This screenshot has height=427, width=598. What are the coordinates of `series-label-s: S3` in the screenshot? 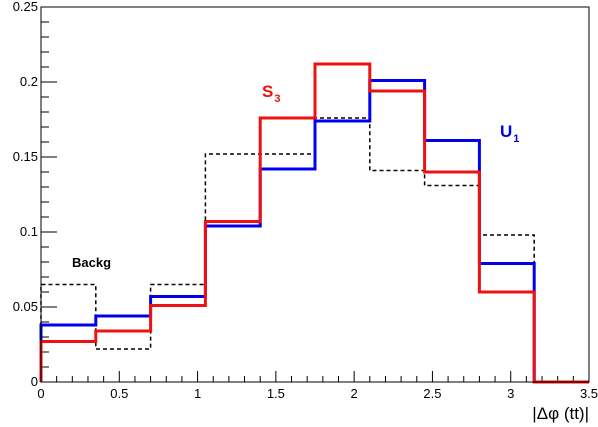 It's located at (271, 93).